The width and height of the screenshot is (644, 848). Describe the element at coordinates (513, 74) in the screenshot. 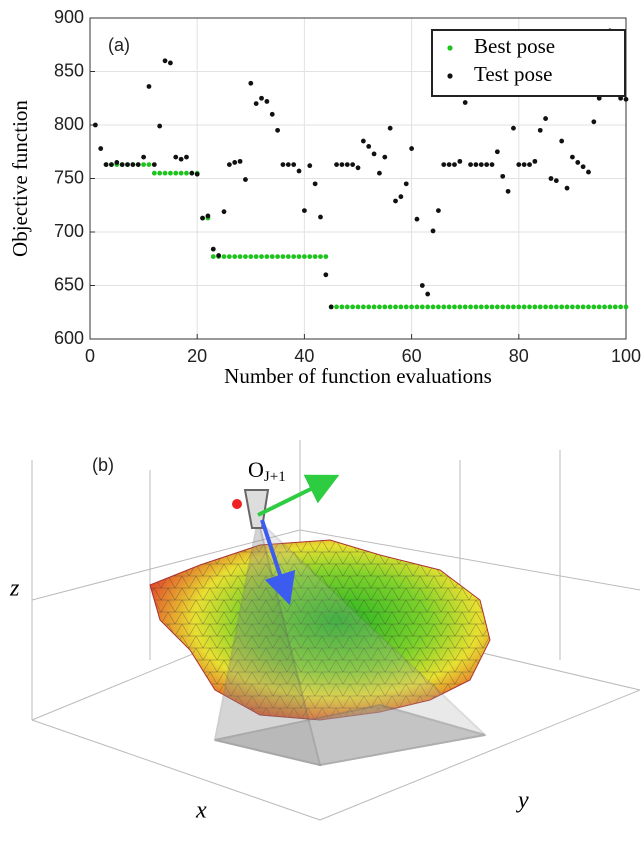

I see `legend-label: Test pose` at that location.